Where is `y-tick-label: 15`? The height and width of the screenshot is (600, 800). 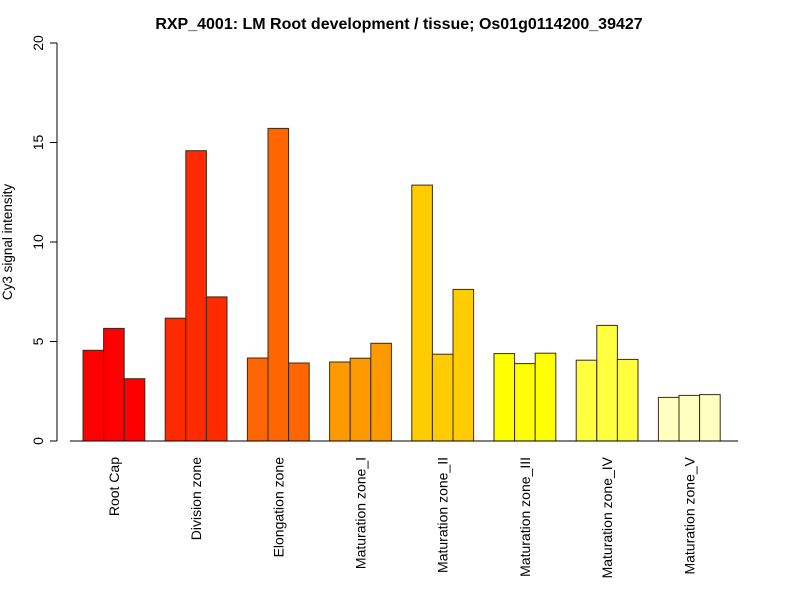 y-tick-label: 15 is located at coordinates (38, 143).